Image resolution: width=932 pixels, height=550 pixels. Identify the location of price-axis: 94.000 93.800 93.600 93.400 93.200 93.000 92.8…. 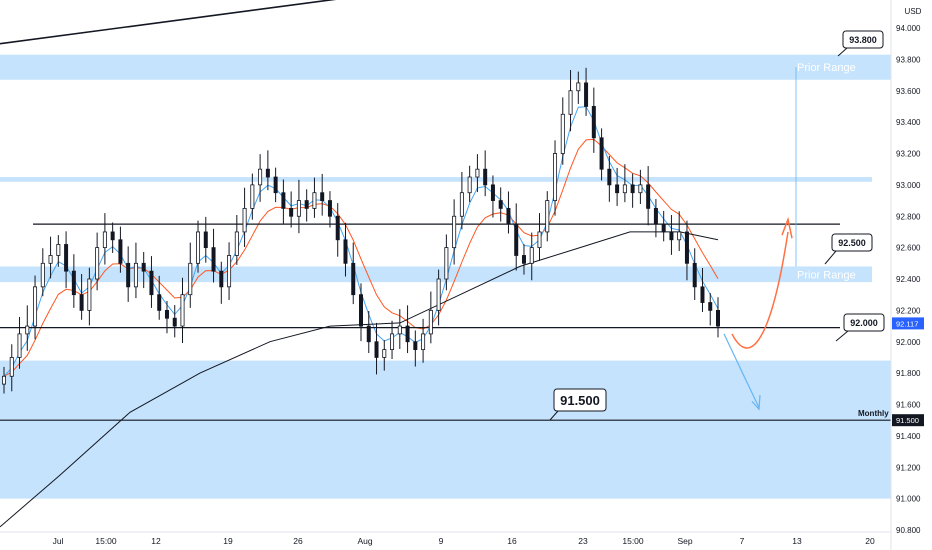
(908, 279).